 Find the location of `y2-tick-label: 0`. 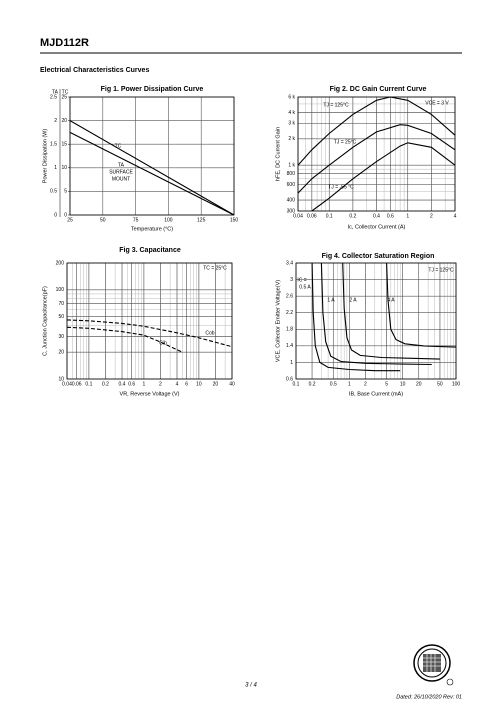

y2-tick-label: 0 is located at coordinates (65, 215).